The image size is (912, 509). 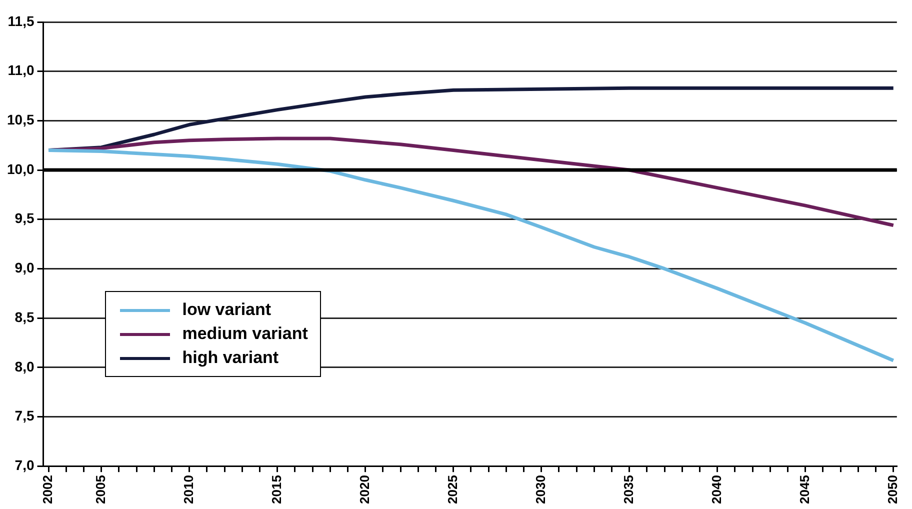 What do you see at coordinates (227, 310) in the screenshot?
I see `legend-label: low variant` at bounding box center [227, 310].